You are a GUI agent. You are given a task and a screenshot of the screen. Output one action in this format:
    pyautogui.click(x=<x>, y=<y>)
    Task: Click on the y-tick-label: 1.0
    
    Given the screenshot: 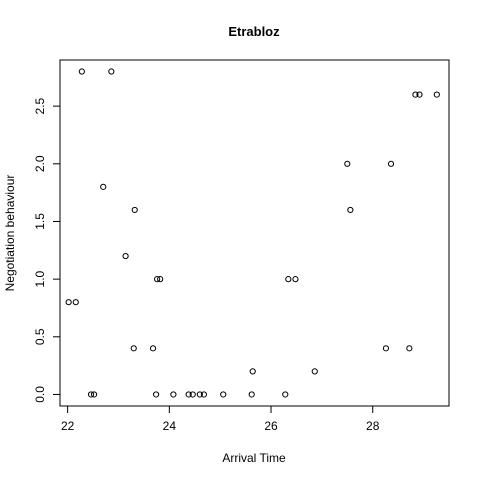 What is the action you would take?
    pyautogui.click(x=40, y=278)
    